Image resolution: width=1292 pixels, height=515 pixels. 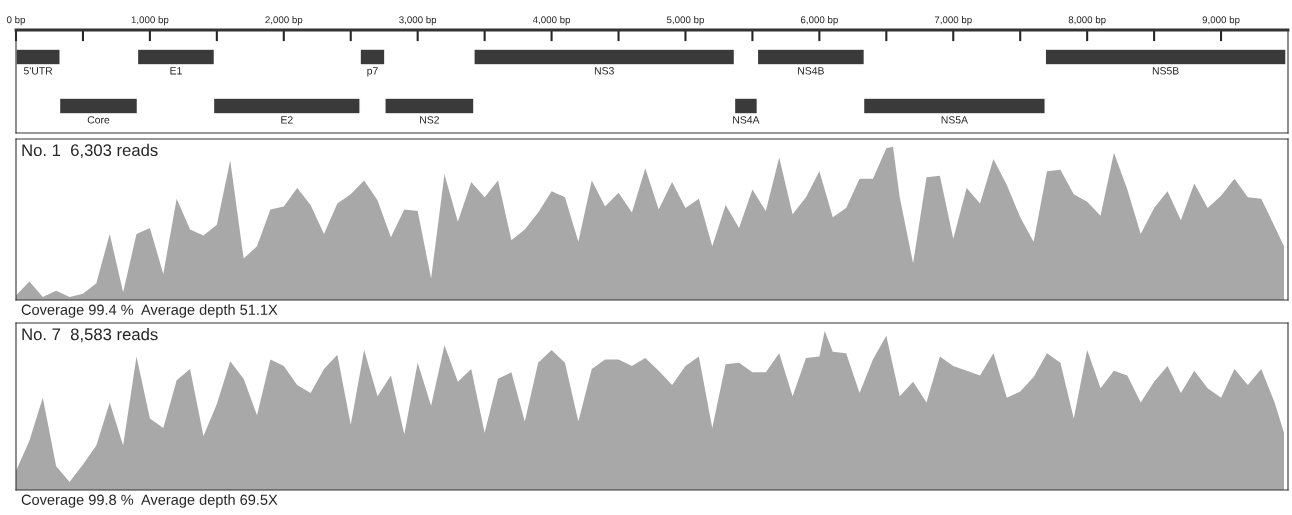 I want to click on x-tick-label: 8,000 bp, so click(x=1087, y=21).